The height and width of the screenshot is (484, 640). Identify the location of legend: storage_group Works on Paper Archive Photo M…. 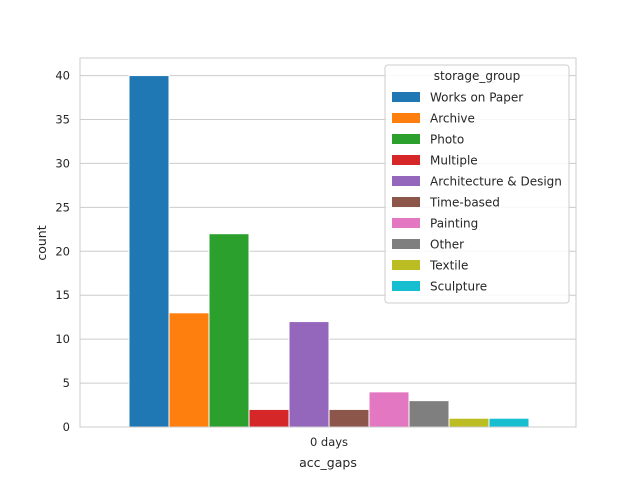
(477, 184).